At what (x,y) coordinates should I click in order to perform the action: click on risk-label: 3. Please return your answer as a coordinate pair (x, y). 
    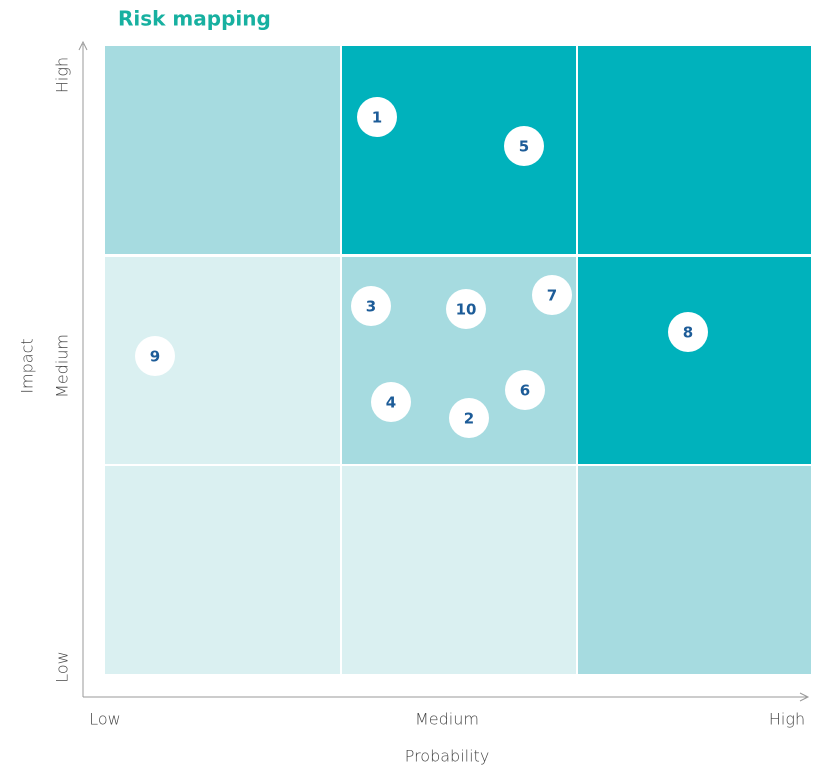
    Looking at the image, I should click on (371, 307).